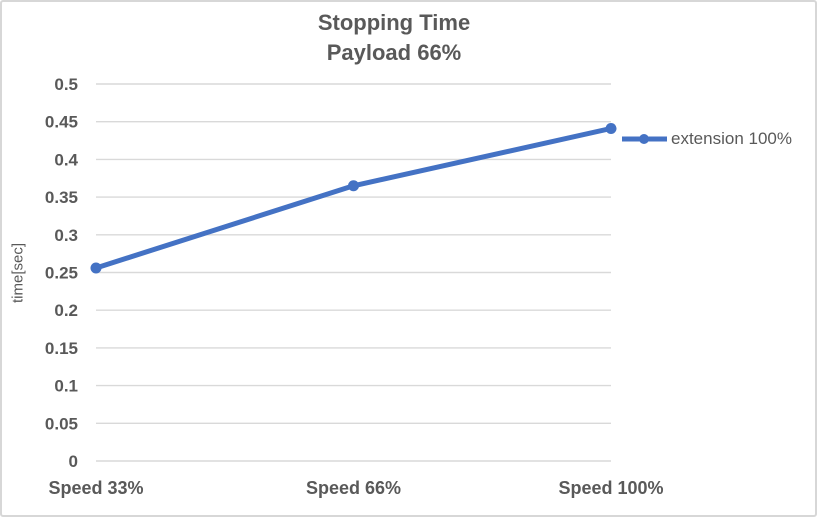 The width and height of the screenshot is (817, 517). I want to click on y-tick-label: 0.3, so click(66, 235).